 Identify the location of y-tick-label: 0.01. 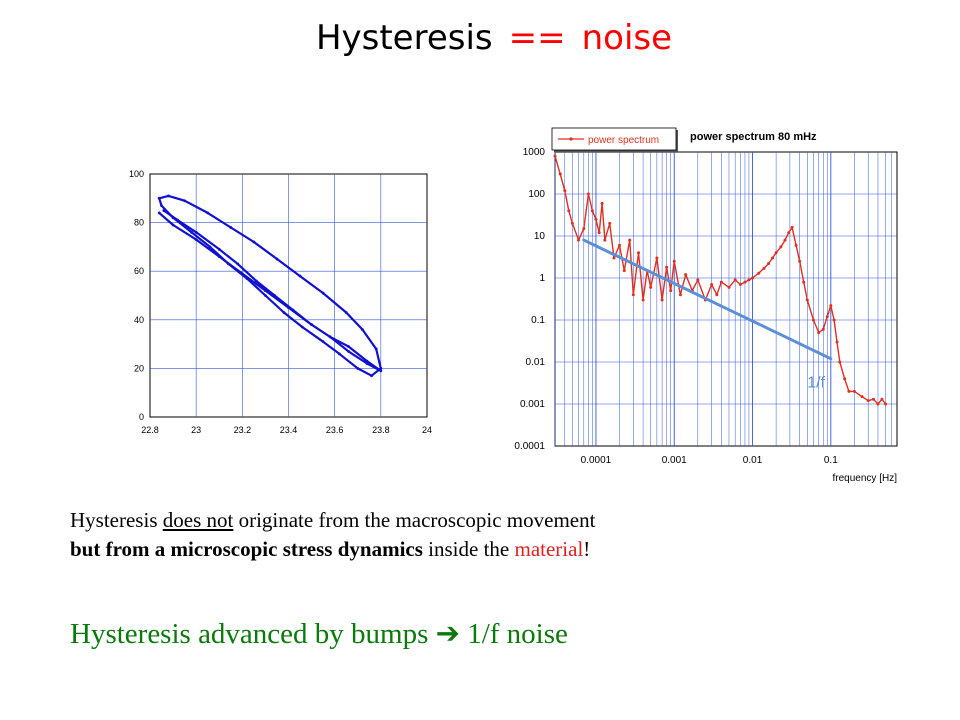
(536, 362).